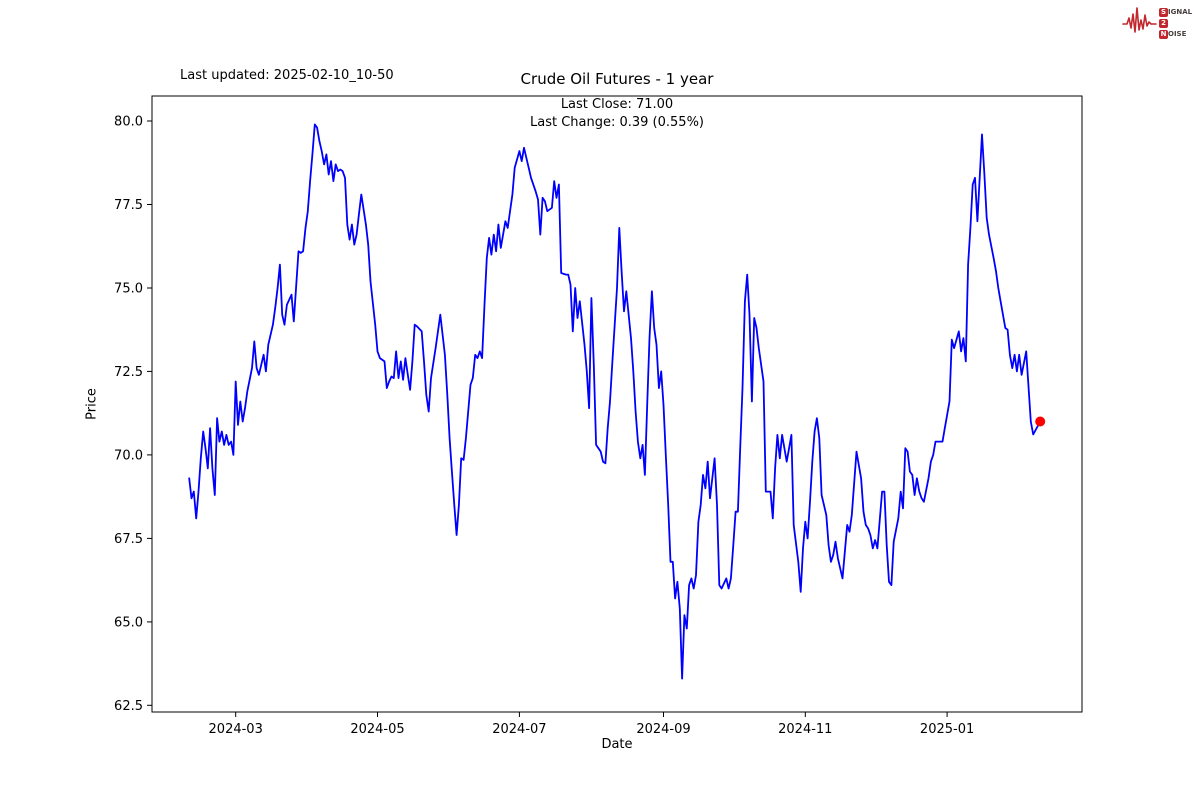  What do you see at coordinates (1140, 23) in the screenshot?
I see `waveform-icon` at bounding box center [1140, 23].